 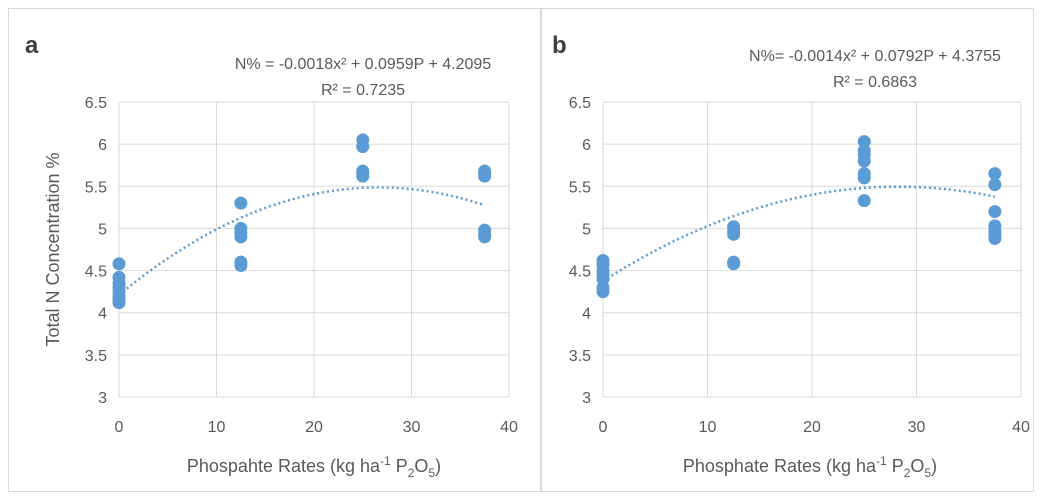 I want to click on r-squared-label-a: R² = 0.7235, so click(x=363, y=90).